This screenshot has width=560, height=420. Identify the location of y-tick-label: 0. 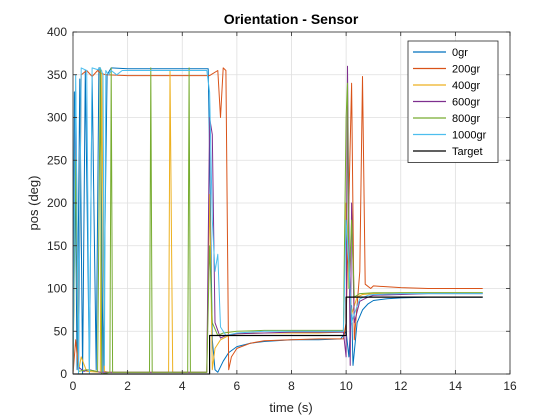
(63, 374).